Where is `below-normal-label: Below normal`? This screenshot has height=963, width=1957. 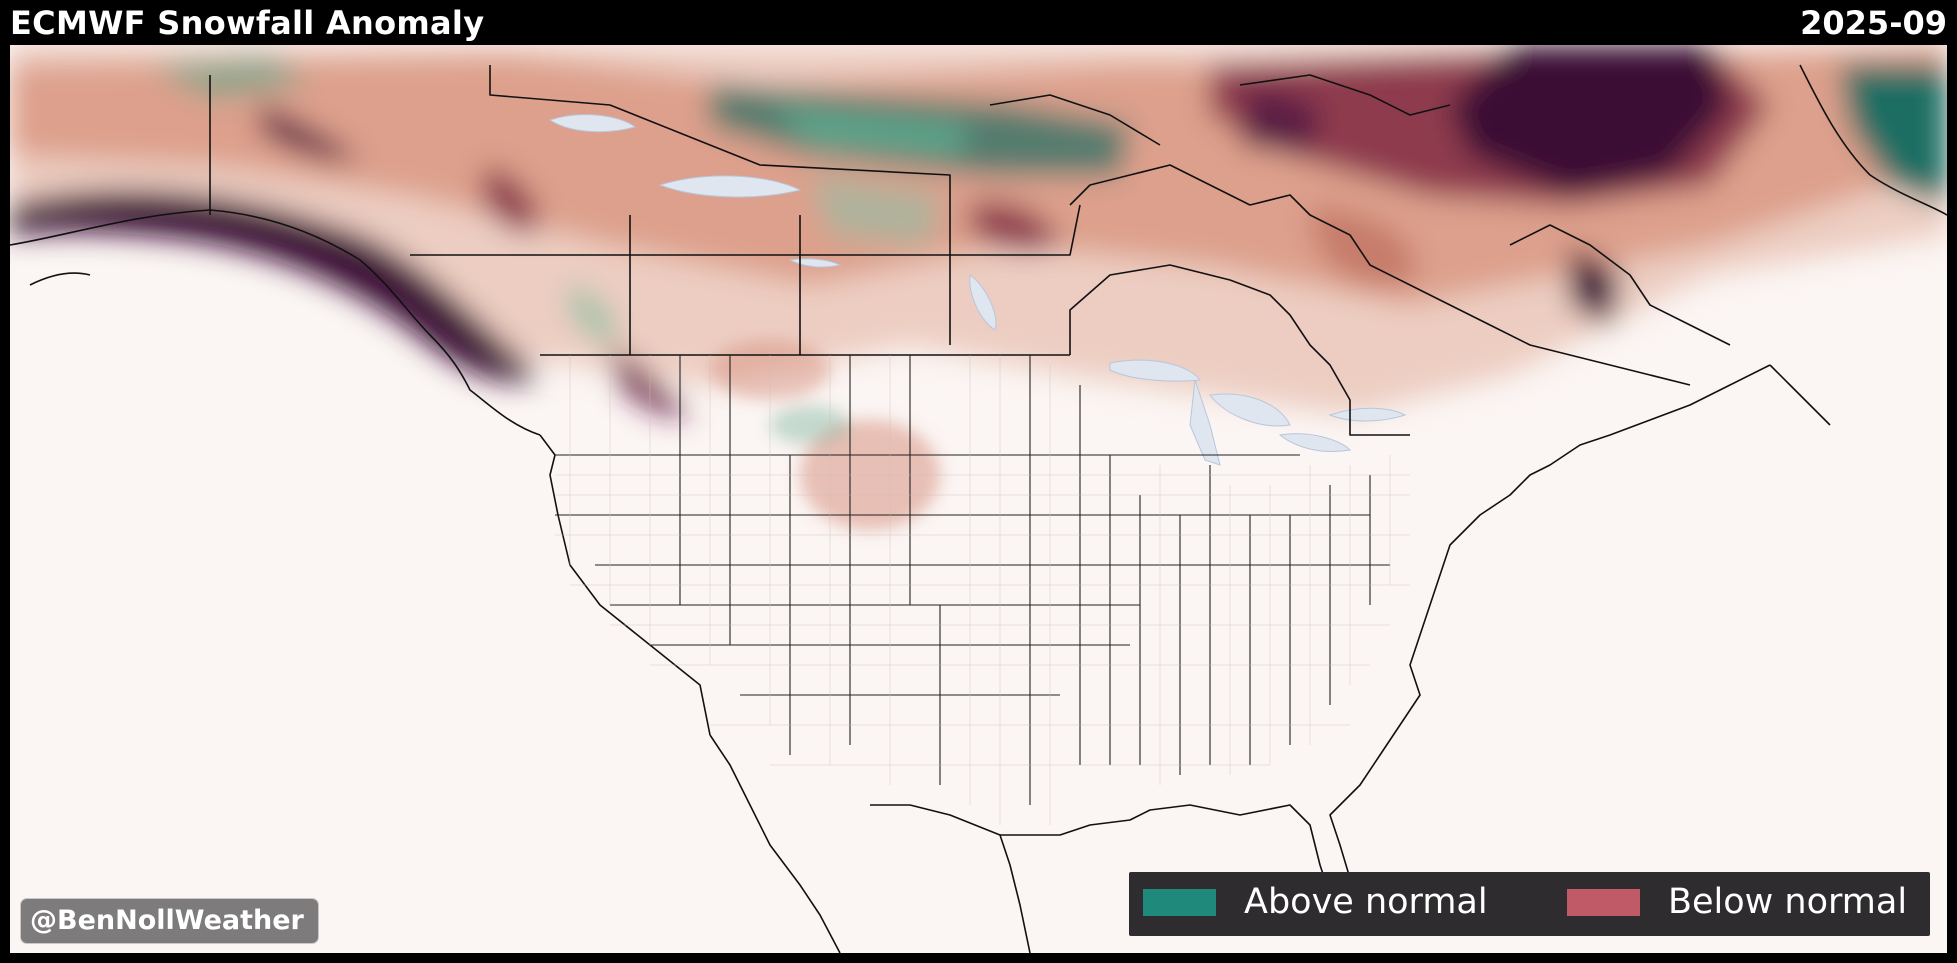
below-normal-label: Below normal is located at coordinates (1788, 902).